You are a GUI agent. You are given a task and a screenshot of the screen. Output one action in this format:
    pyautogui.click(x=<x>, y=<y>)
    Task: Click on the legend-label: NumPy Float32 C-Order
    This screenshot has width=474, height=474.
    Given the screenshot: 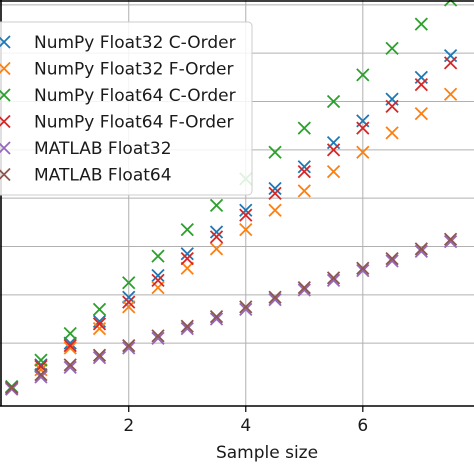 What is the action you would take?
    pyautogui.click(x=135, y=43)
    